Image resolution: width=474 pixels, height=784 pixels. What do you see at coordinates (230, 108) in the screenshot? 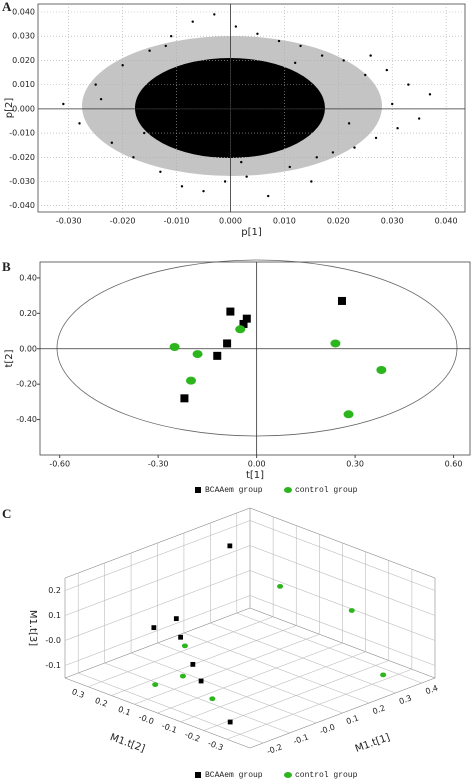
I see `point-cloud-core` at bounding box center [230, 108].